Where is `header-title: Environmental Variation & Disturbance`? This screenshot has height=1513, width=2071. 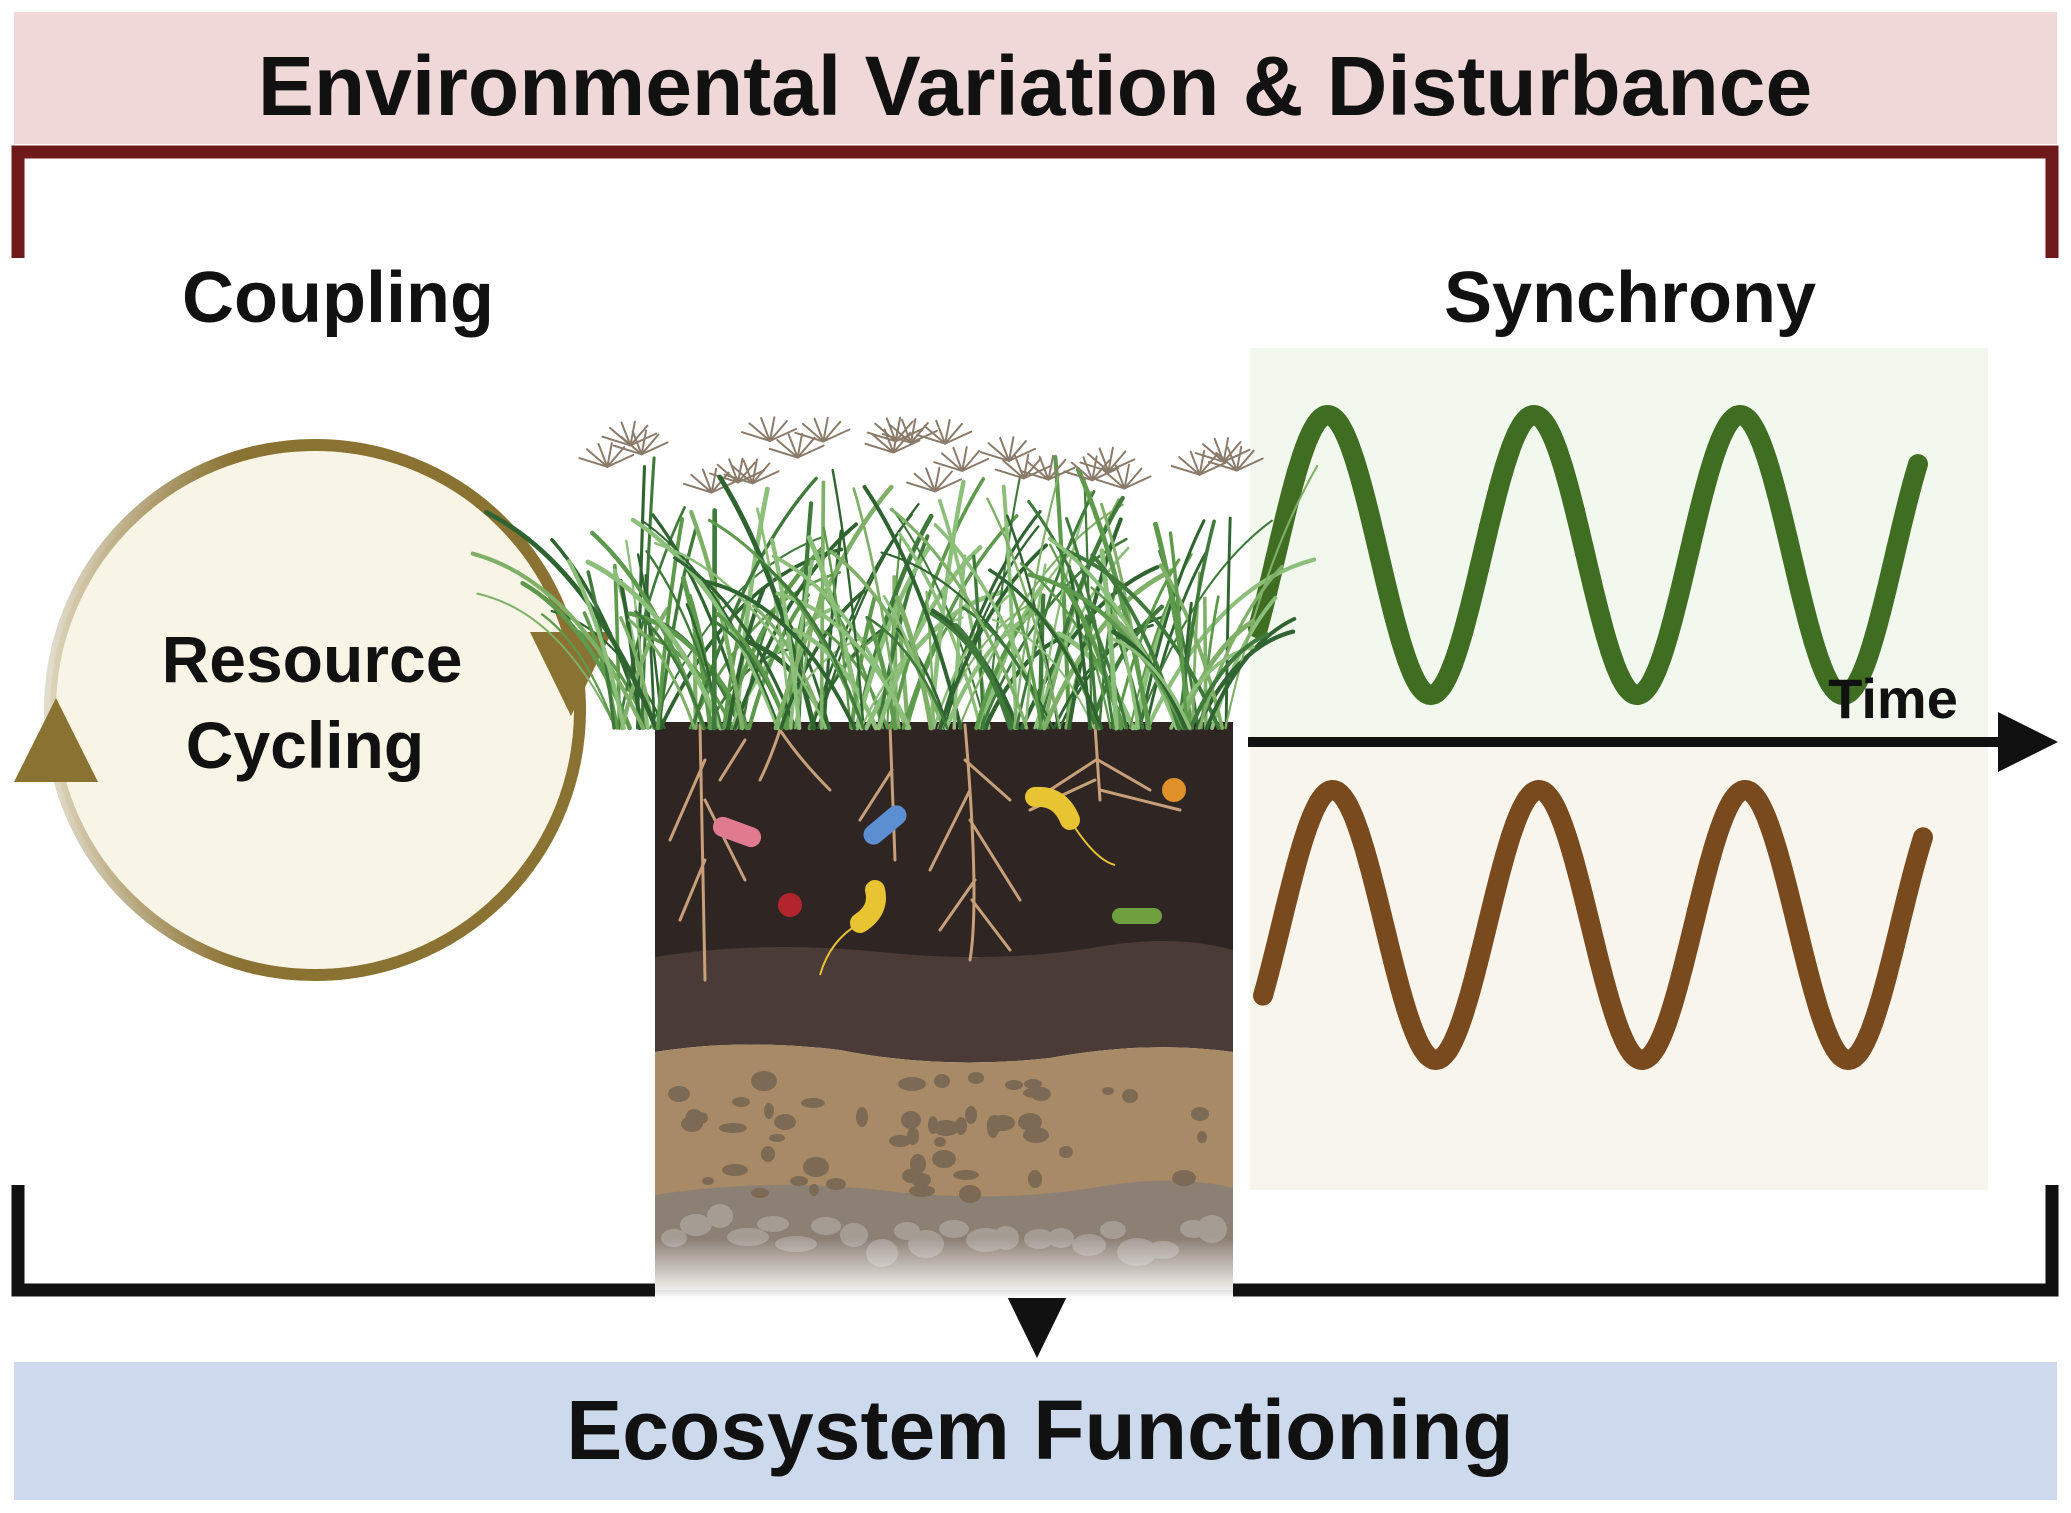 header-title: Environmental Variation & Disturbance is located at coordinates (1035, 86).